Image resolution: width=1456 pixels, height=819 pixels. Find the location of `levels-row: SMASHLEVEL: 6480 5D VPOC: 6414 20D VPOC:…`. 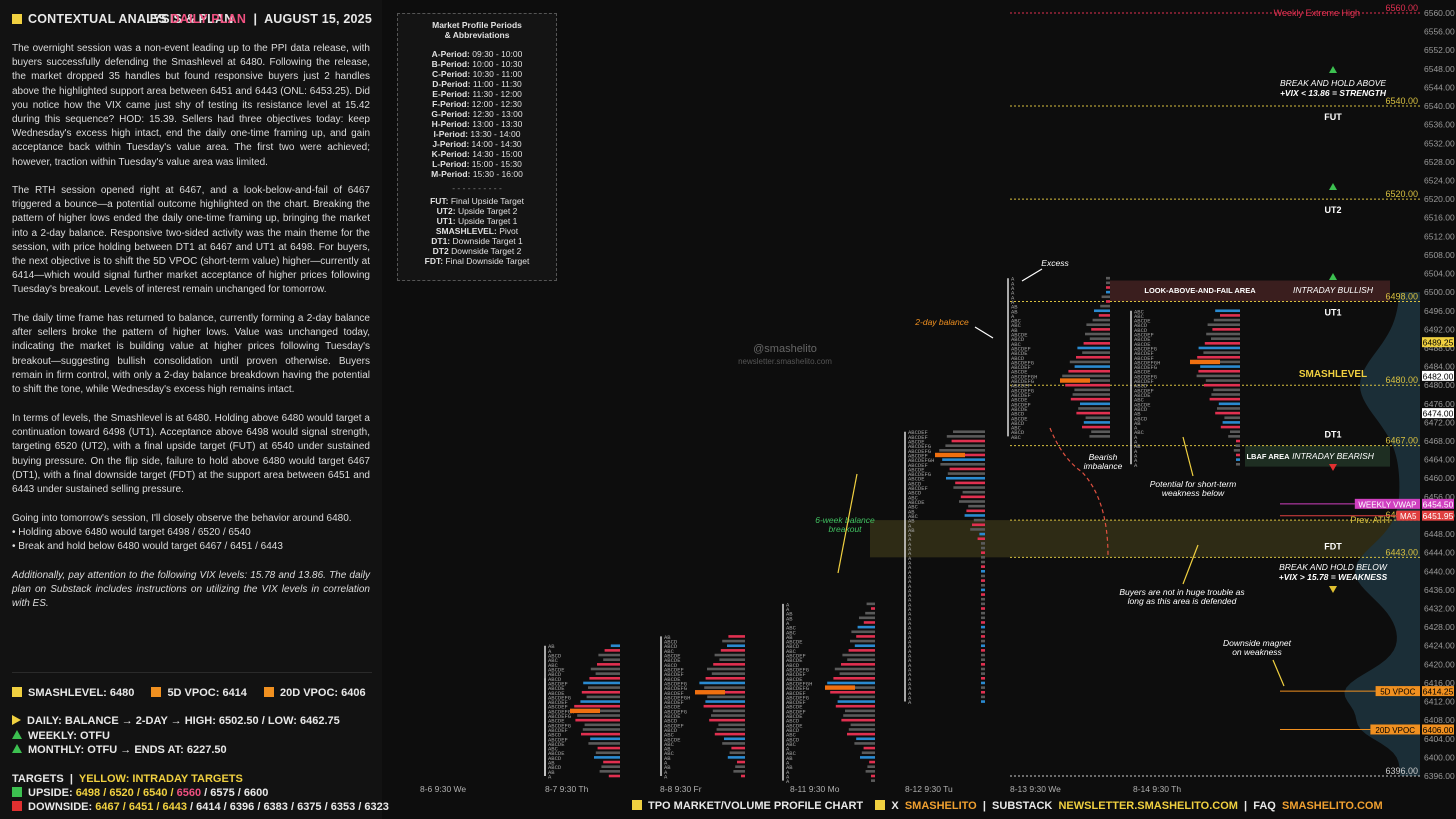

levels-row: SMASHLEVEL: 6480 5D VPOC: 6414 20D VPOC:… is located at coordinates (196, 693).